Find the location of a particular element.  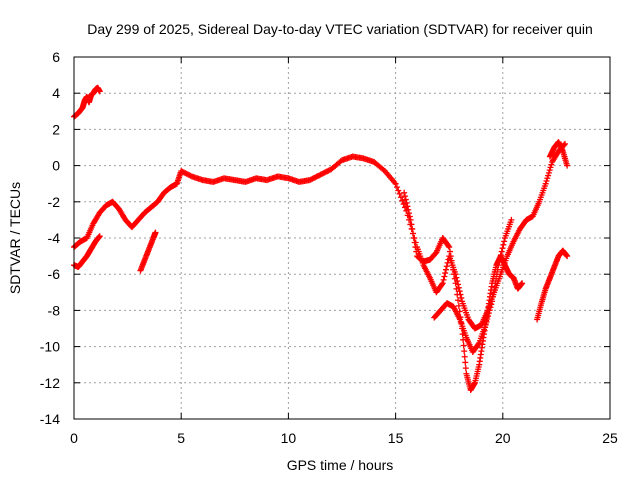

y-tick-label: 4 is located at coordinates (56, 93).